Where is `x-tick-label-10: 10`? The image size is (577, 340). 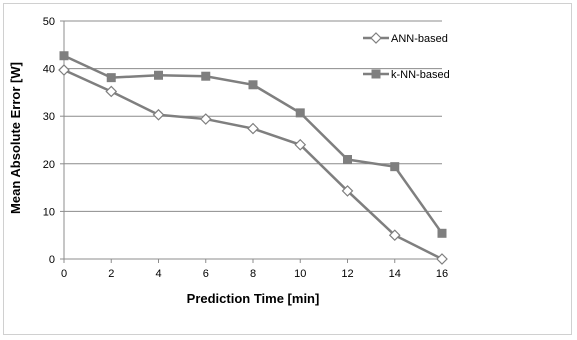 x-tick-label-10: 10 is located at coordinates (300, 274).